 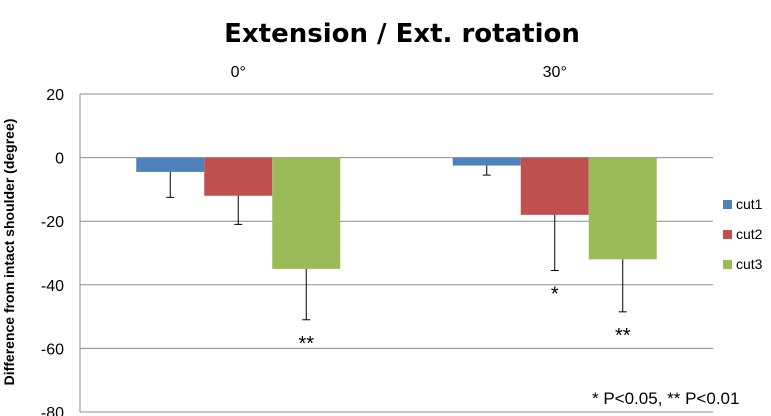 I want to click on y-tick-label: 20, so click(x=55, y=95).